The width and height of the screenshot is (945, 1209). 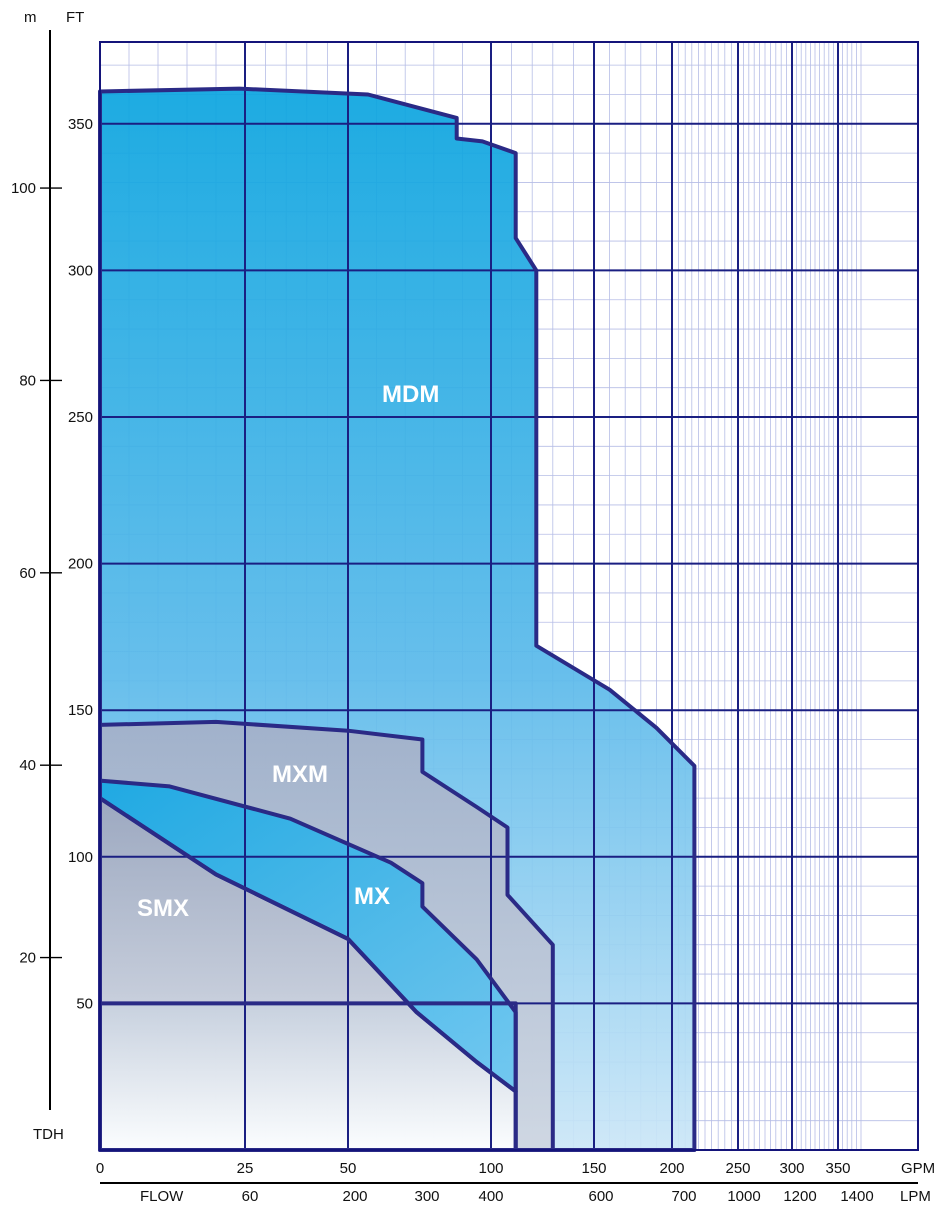 What do you see at coordinates (426, 1196) in the screenshot?
I see `lpm-tick-label: 300` at bounding box center [426, 1196].